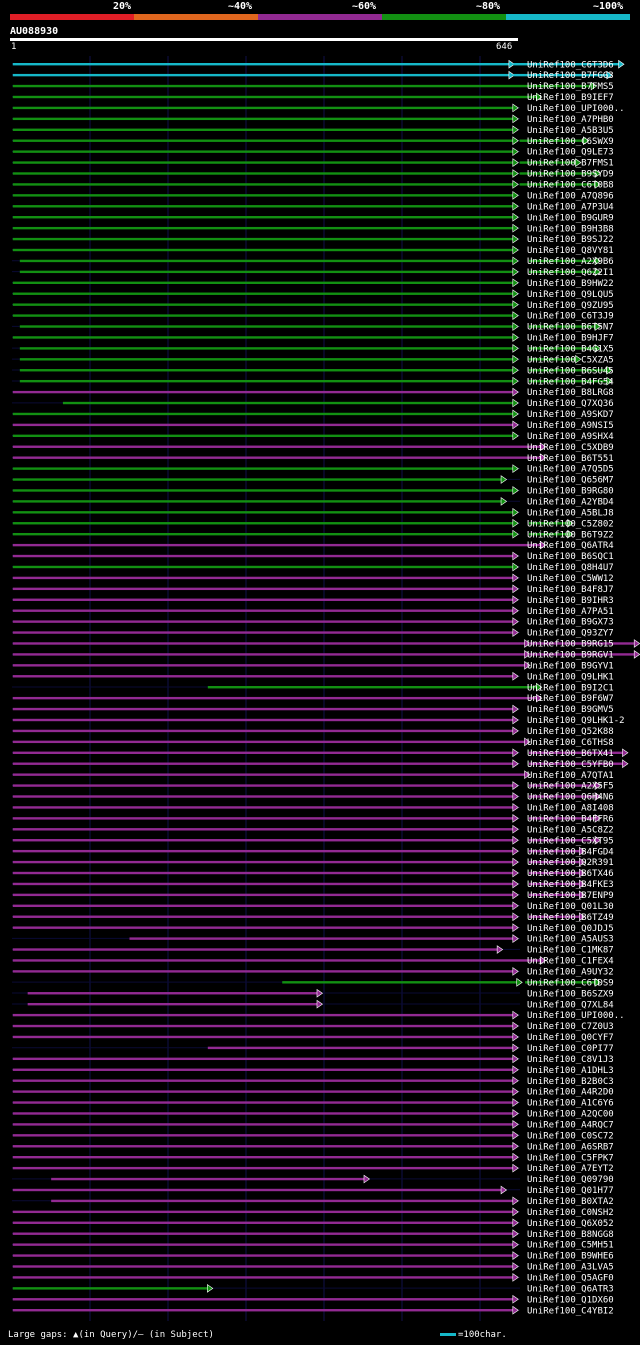  What do you see at coordinates (570, 994) in the screenshot?
I see `hit-name: UniRef100_B6SZX9` at bounding box center [570, 994].